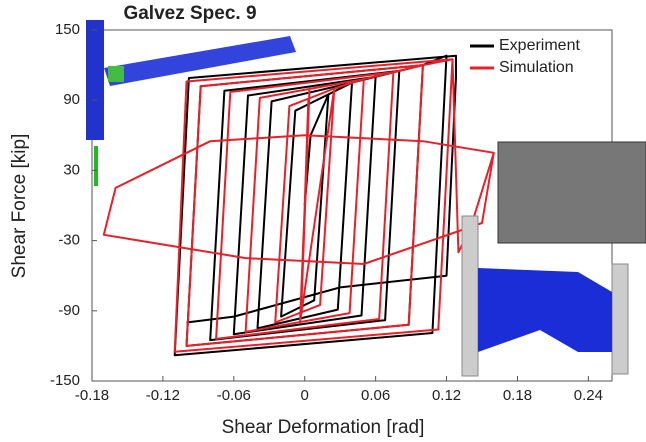  I want to click on y-tick-label: -90, so click(69, 310).